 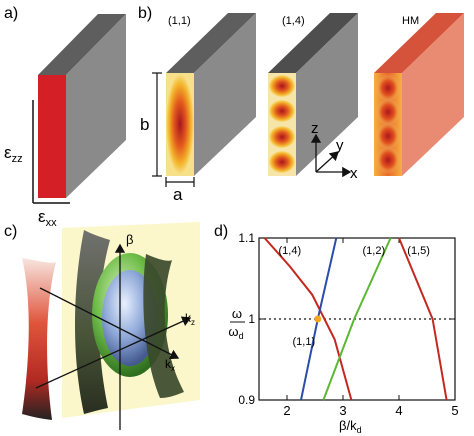 I want to click on slab-front-face, so click(x=52, y=136).